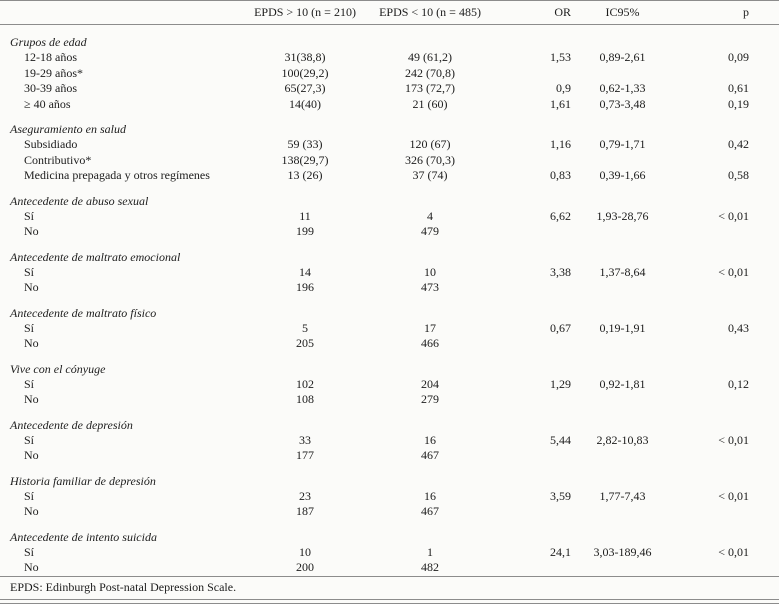  Describe the element at coordinates (48, 42) in the screenshot. I see `group-label: Grupos de edad` at that location.